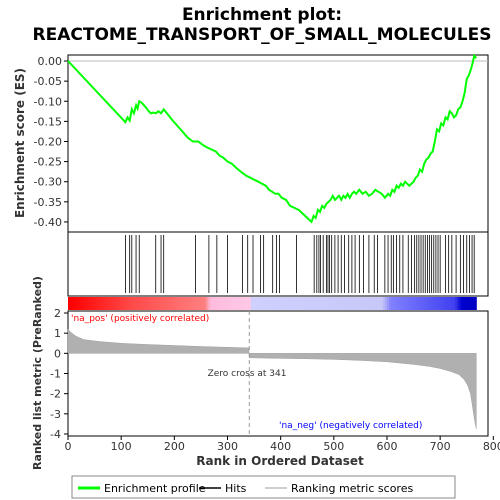 This screenshot has width=500, height=500. I want to click on es-y-axis-label: Enrichment score (ES), so click(20, 143).